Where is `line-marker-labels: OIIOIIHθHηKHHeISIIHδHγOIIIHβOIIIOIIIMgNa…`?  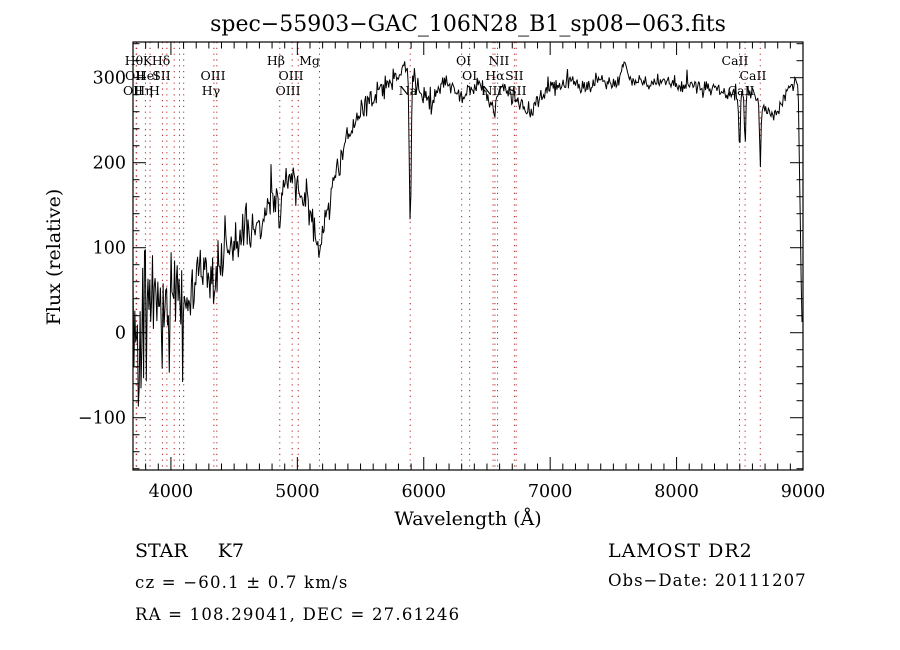
line-marker-labels: OIIOIIHθHηKHHeISIIHδHγOIIIHβOIIIOIIIMgNa… is located at coordinates (445, 75).